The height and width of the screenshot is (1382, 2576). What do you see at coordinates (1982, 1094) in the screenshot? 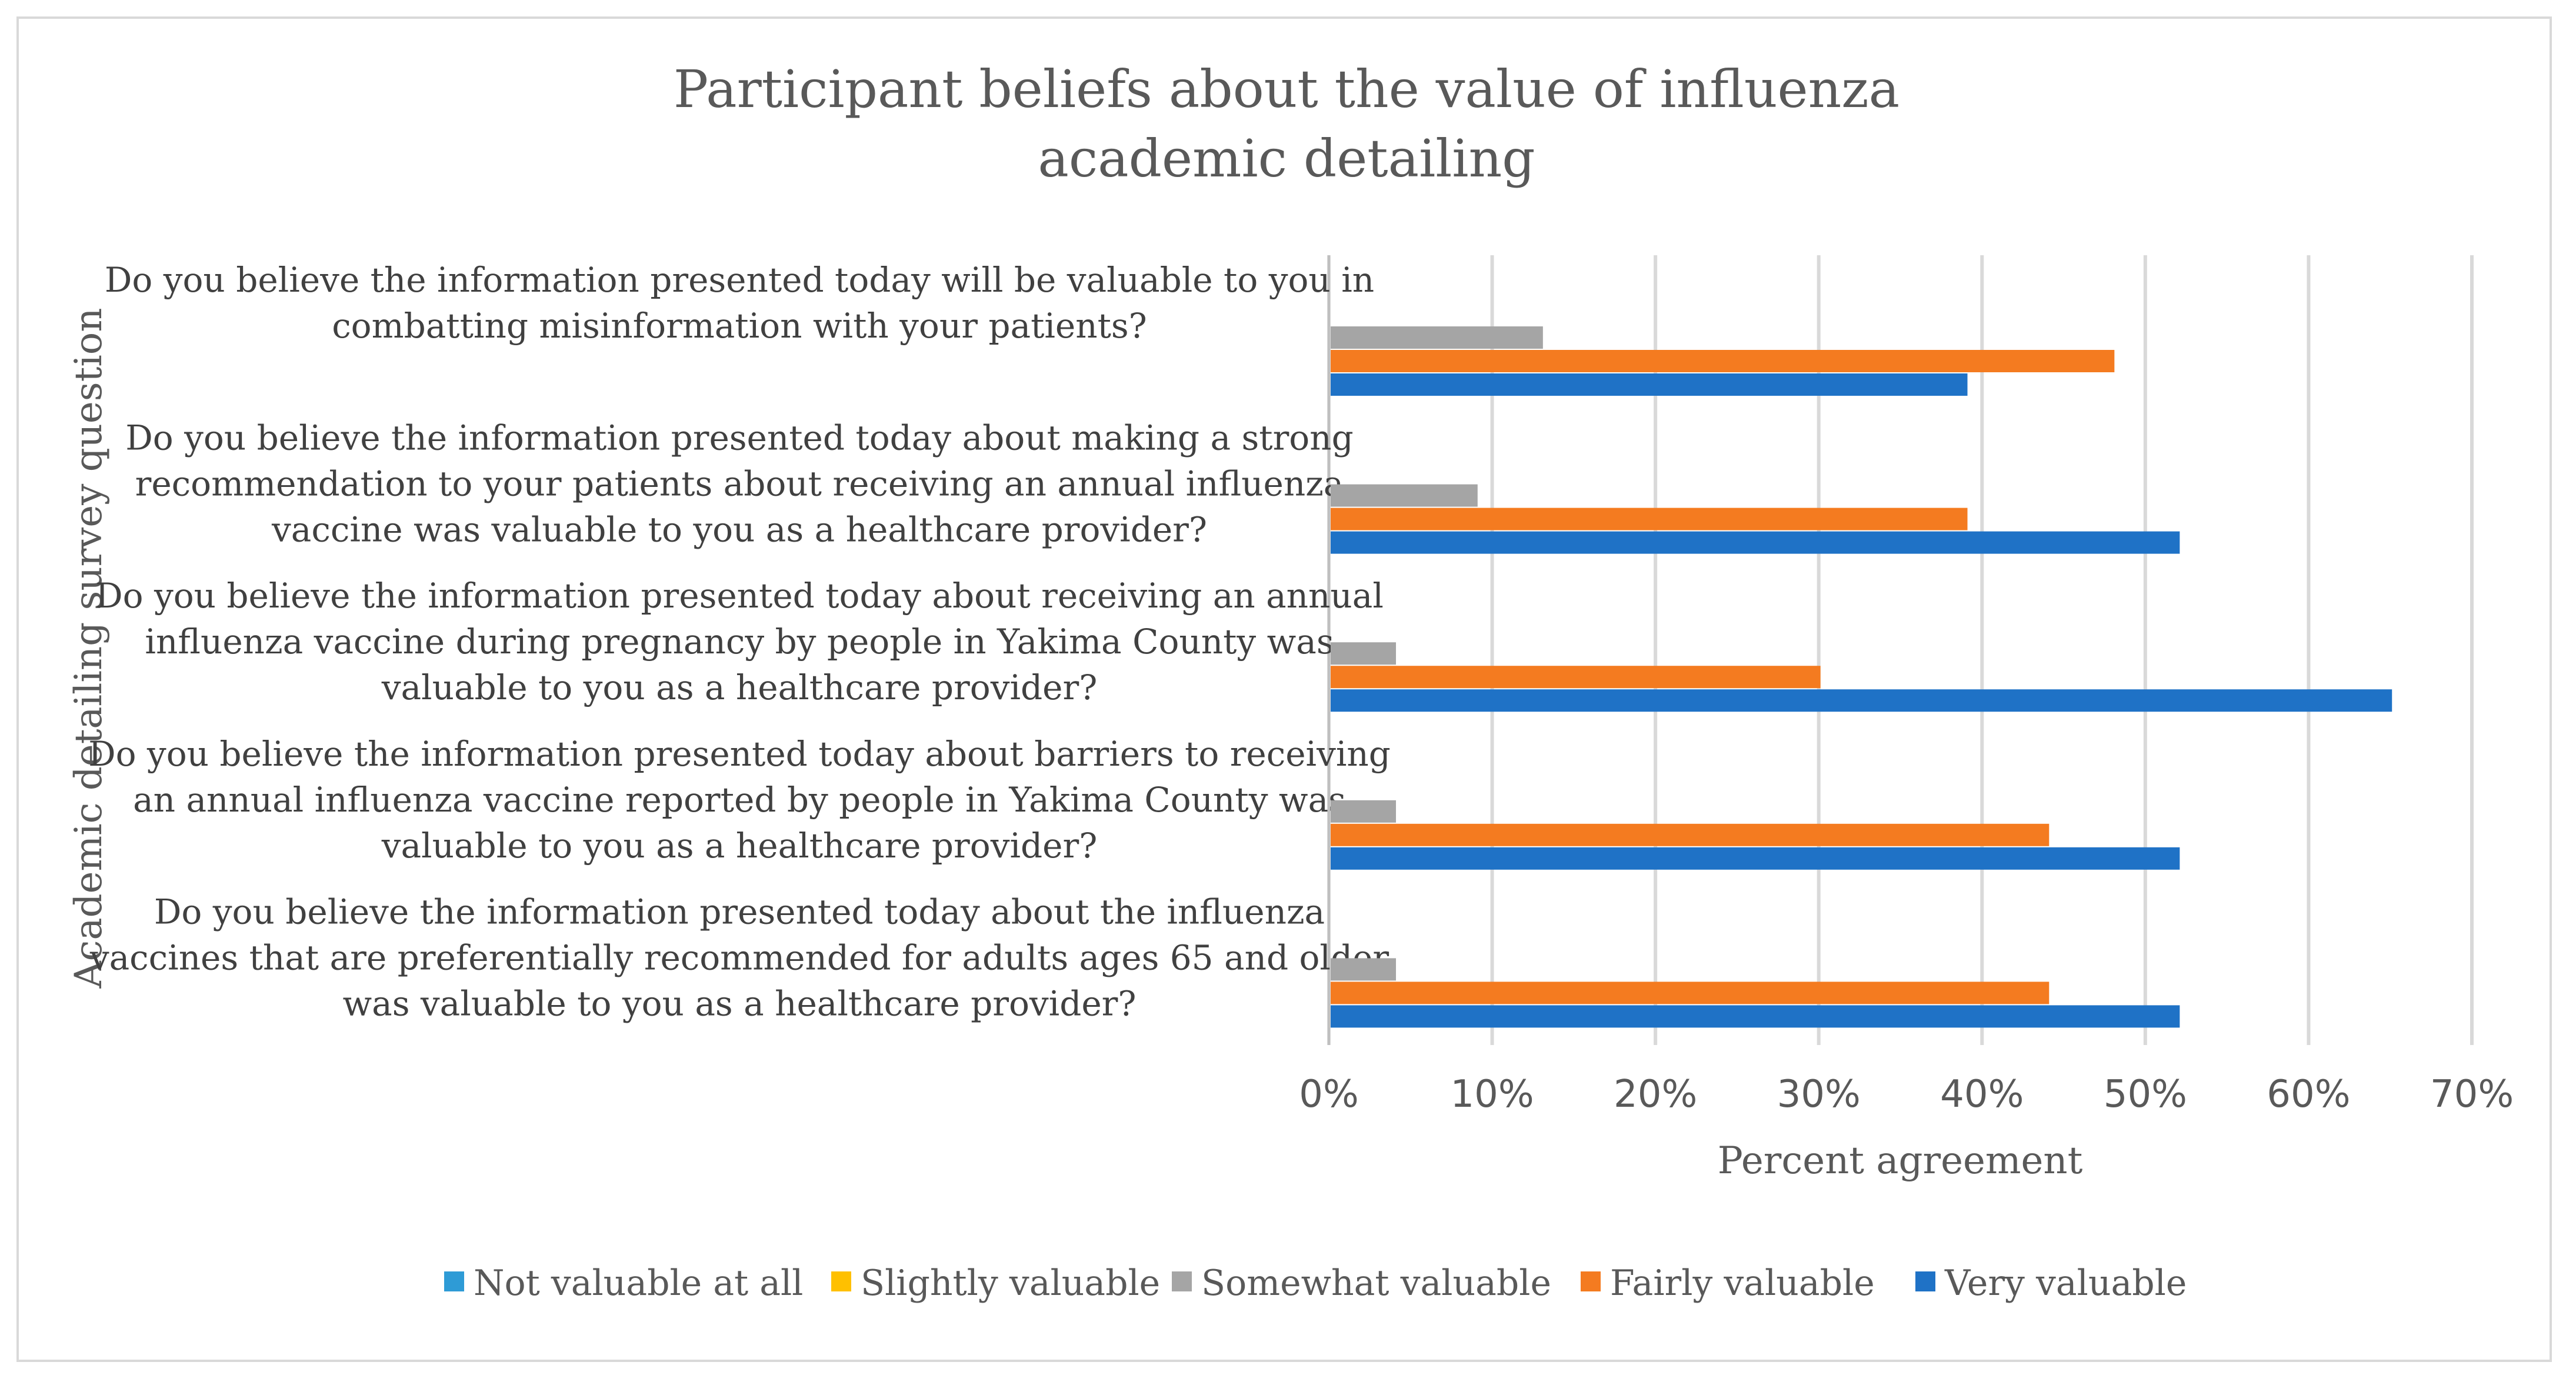
I see `x-tick-label: 40%` at bounding box center [1982, 1094].